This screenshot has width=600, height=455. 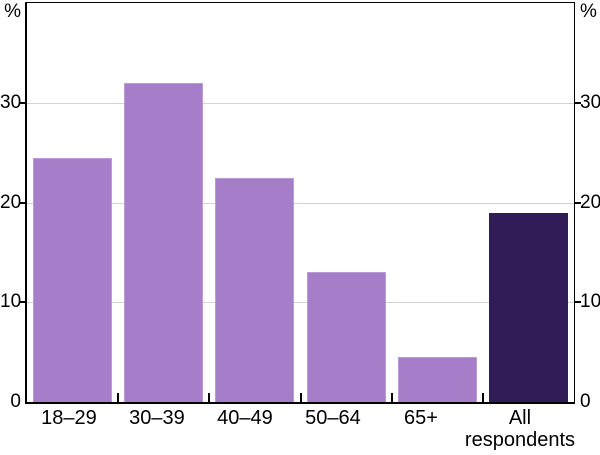 I want to click on category-label: 18–29, so click(x=69, y=418).